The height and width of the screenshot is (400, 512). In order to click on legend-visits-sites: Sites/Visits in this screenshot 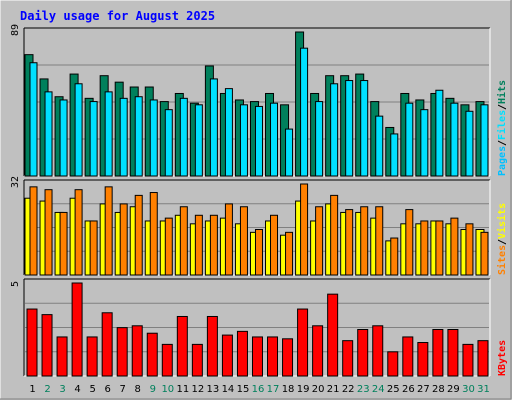, I will do `click(502, 239)`.